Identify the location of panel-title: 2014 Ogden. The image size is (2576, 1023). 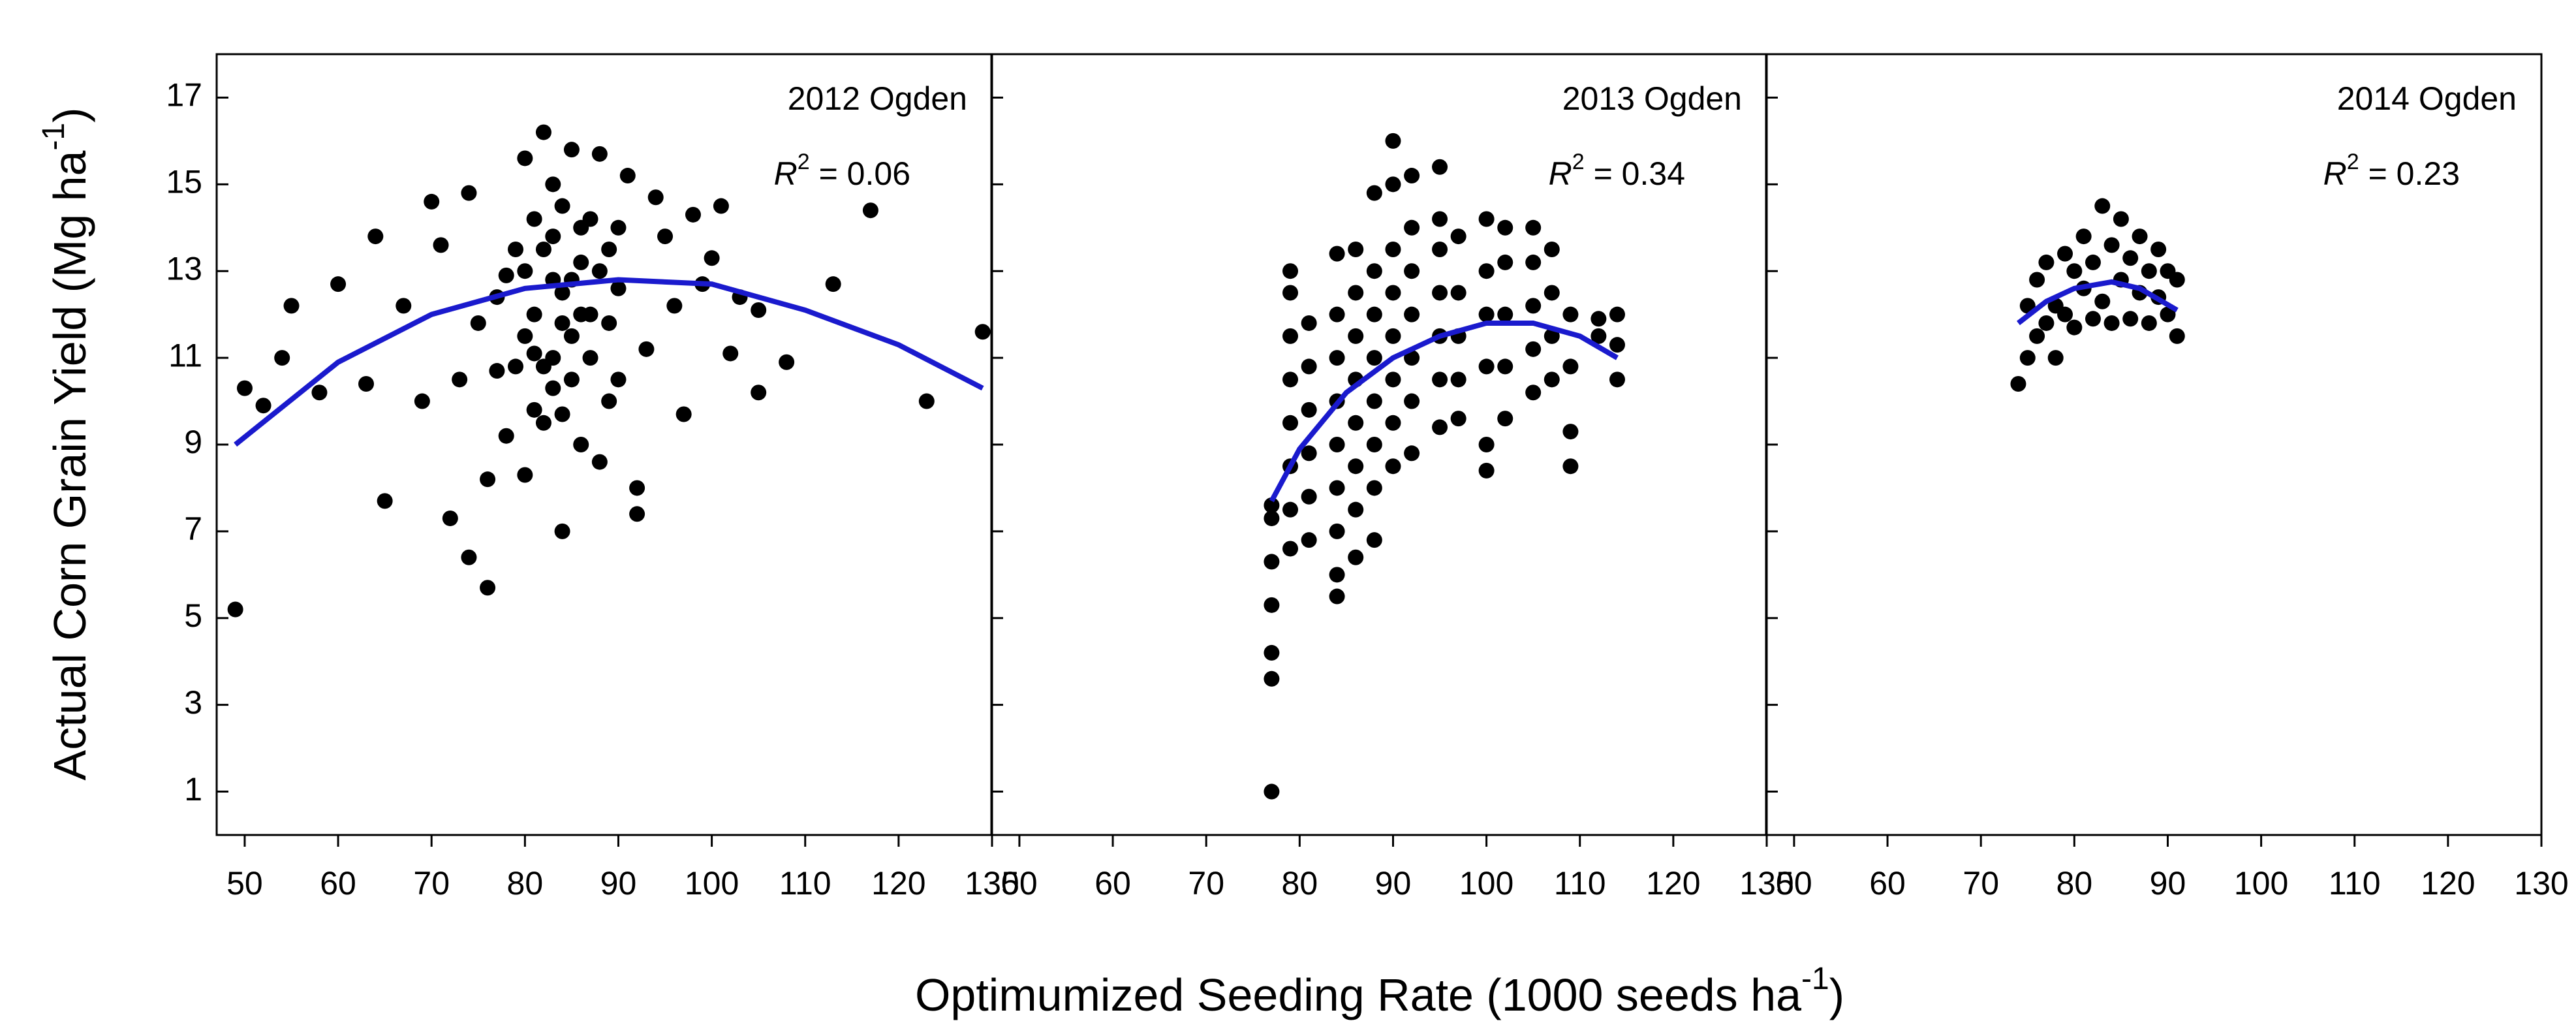
(2427, 98).